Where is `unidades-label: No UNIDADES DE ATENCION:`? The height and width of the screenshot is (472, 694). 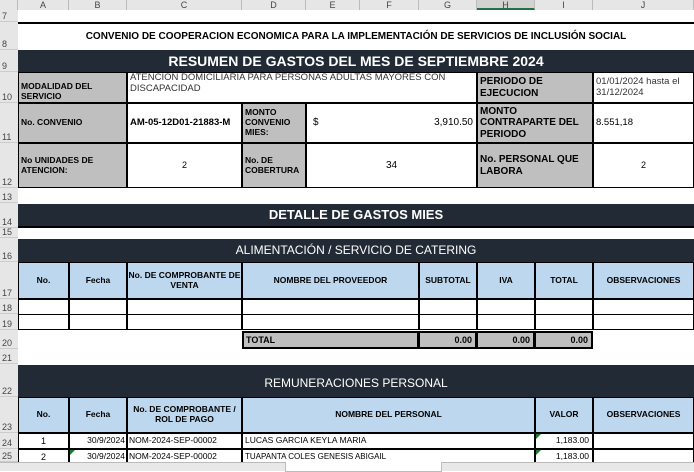
unidades-label: No UNIDADES DE ATENCION: is located at coordinates (72, 165).